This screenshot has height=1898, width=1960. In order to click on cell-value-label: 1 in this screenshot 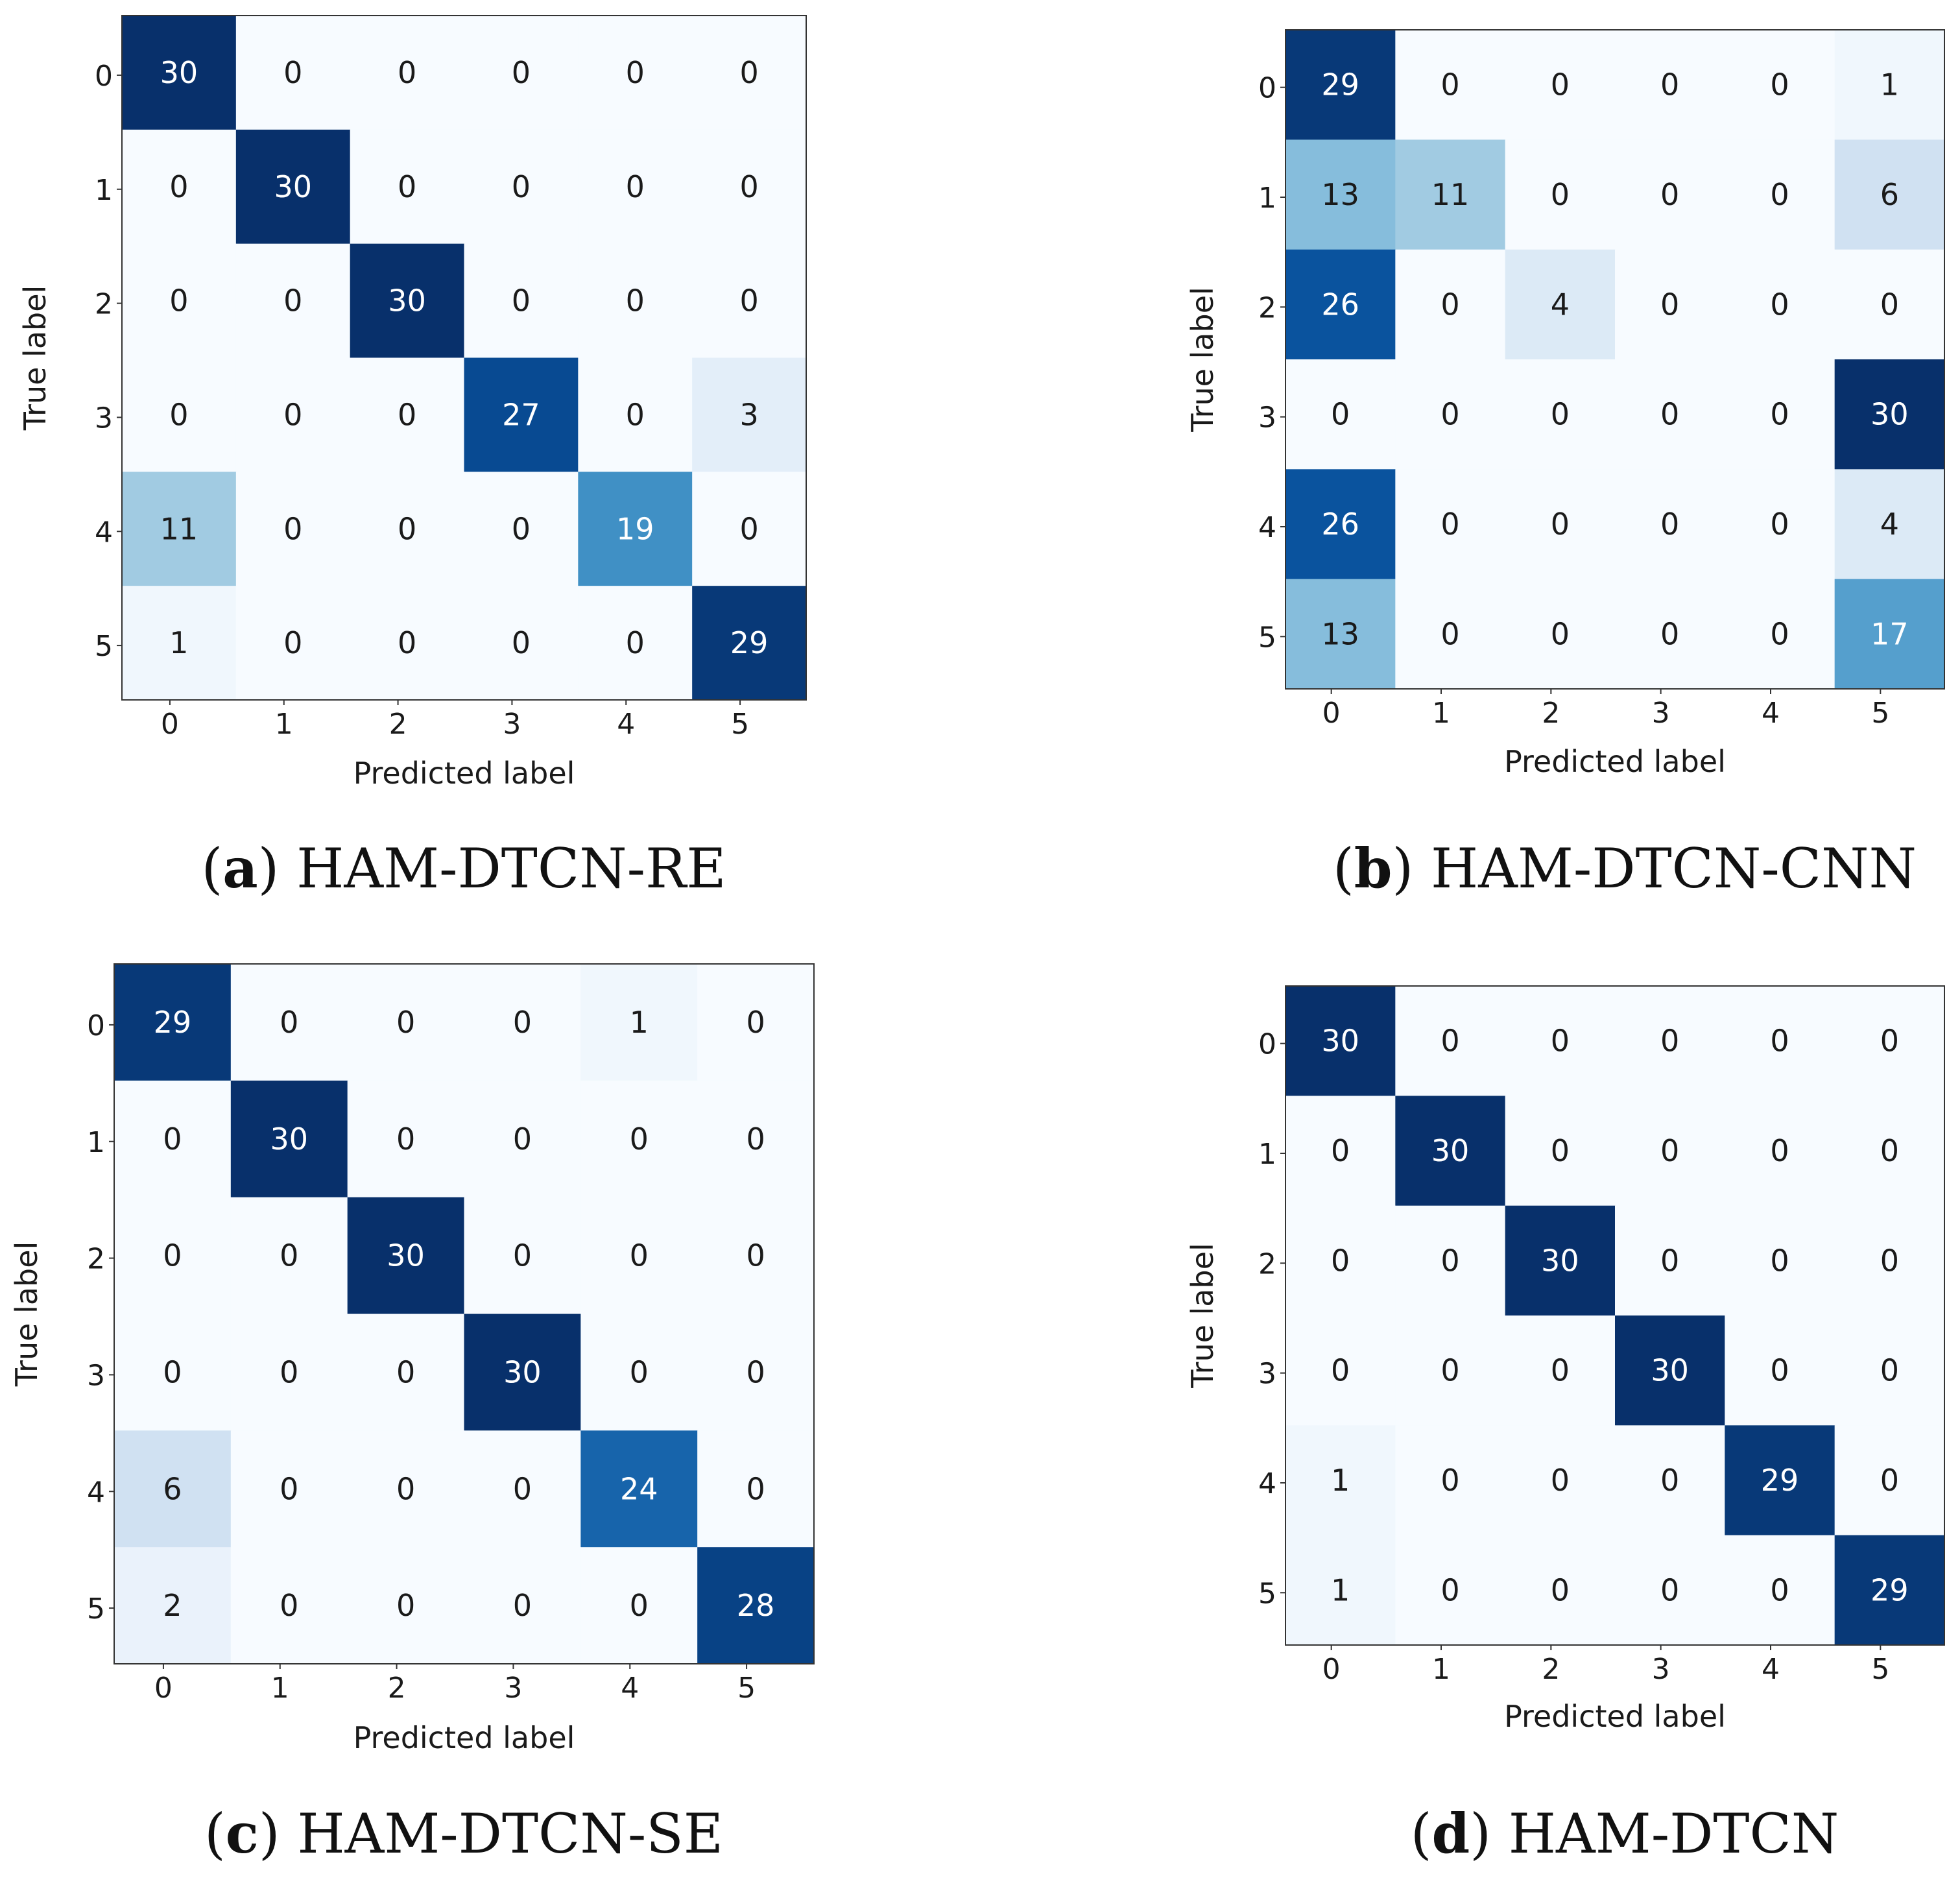, I will do `click(1340, 1589)`.